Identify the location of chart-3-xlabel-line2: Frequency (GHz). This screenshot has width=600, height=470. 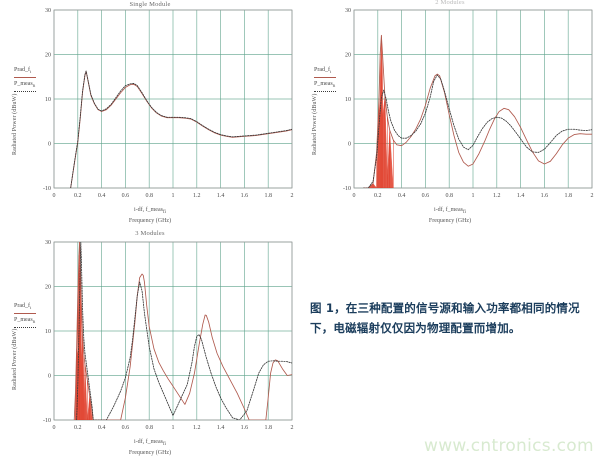
(150, 453).